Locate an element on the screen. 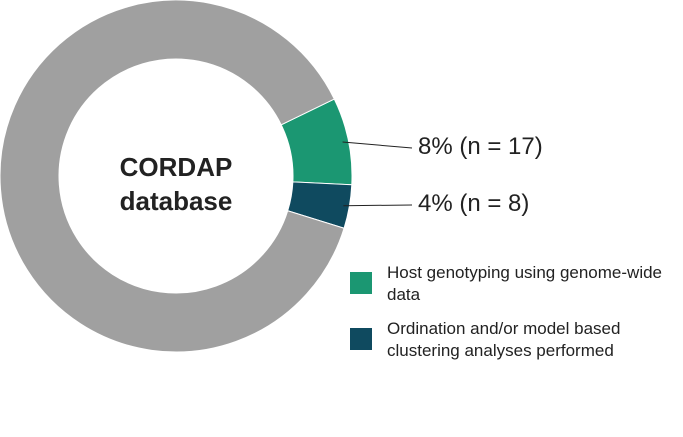  value-label: 4% (n = 8) is located at coordinates (474, 203).